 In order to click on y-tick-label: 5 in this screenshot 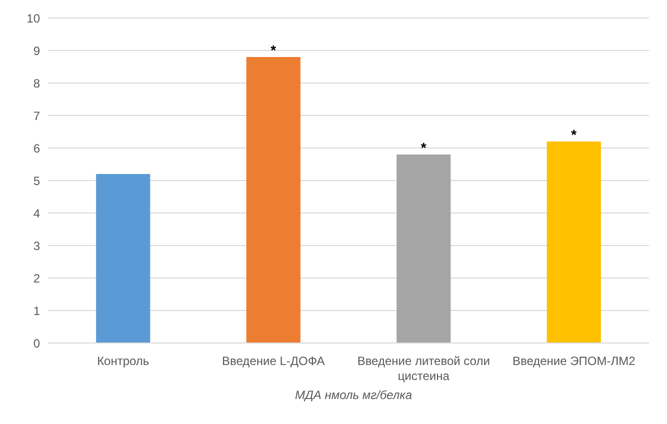, I will do `click(36, 181)`.